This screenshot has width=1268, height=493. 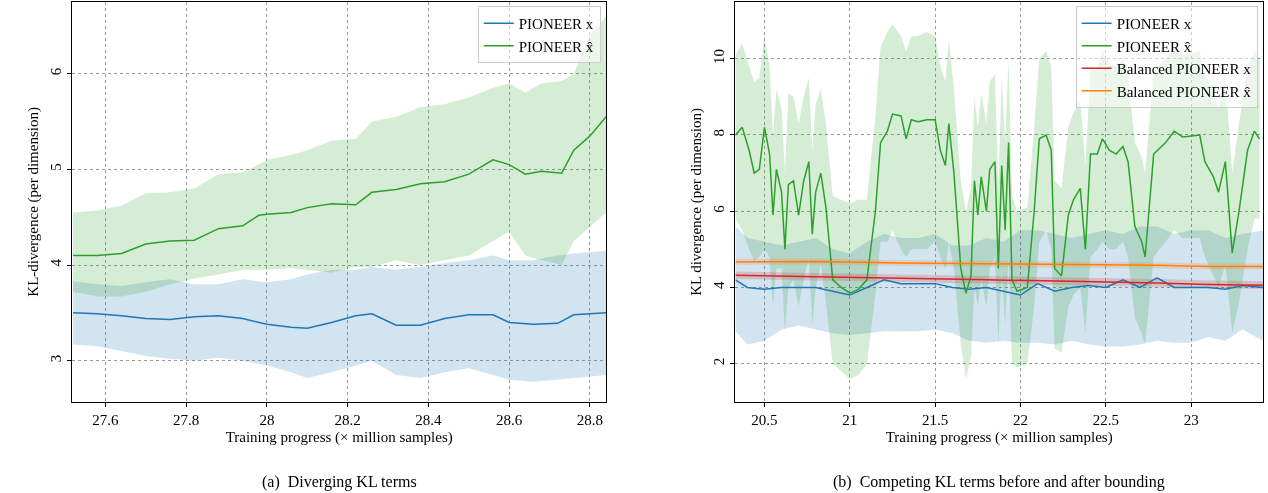 I want to click on legend-label: Balanced PIONEER x, so click(x=1184, y=69).